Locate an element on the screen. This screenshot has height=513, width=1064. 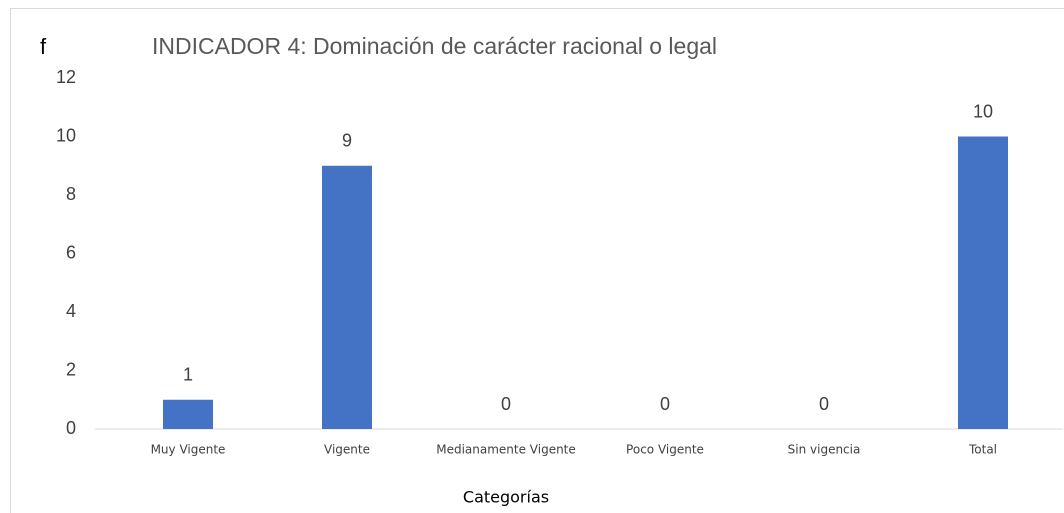
data-label: 9 is located at coordinates (347, 141).